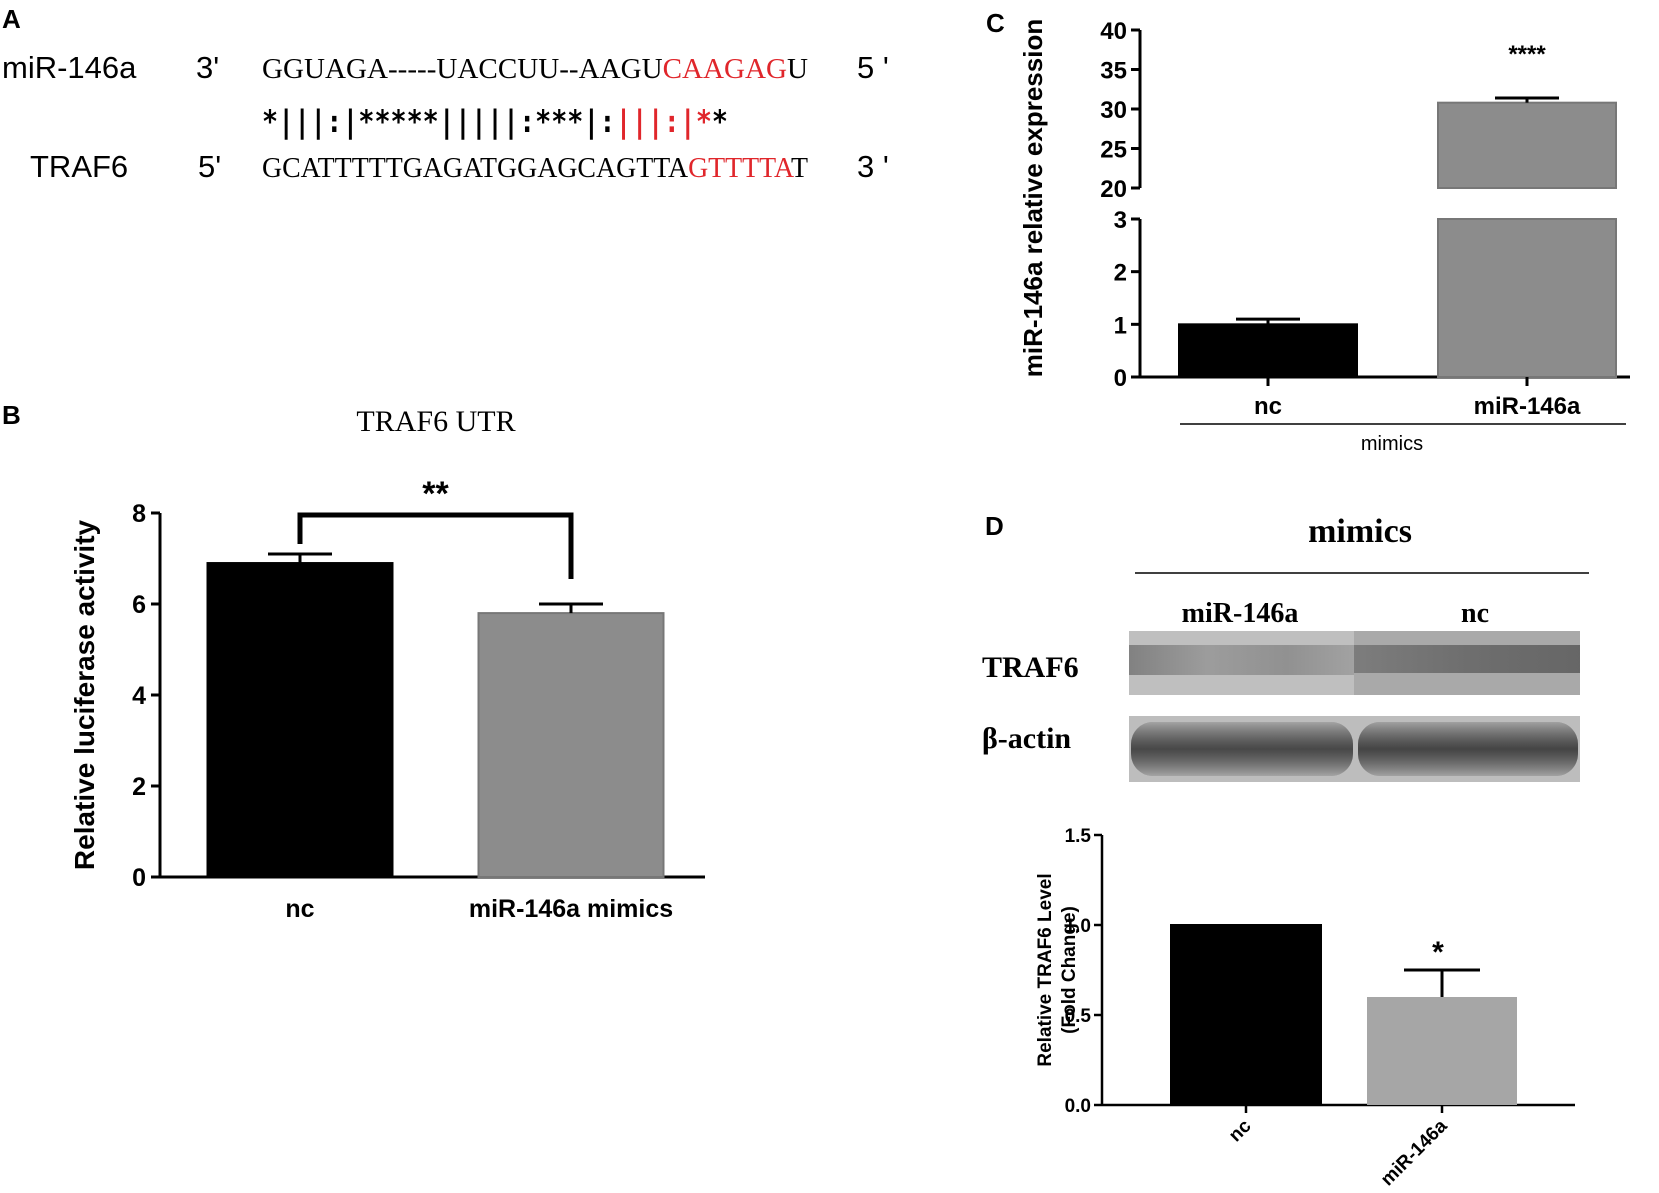 This screenshot has height=1193, width=1659. What do you see at coordinates (1438, 952) in the screenshot?
I see `significance-label: *` at bounding box center [1438, 952].